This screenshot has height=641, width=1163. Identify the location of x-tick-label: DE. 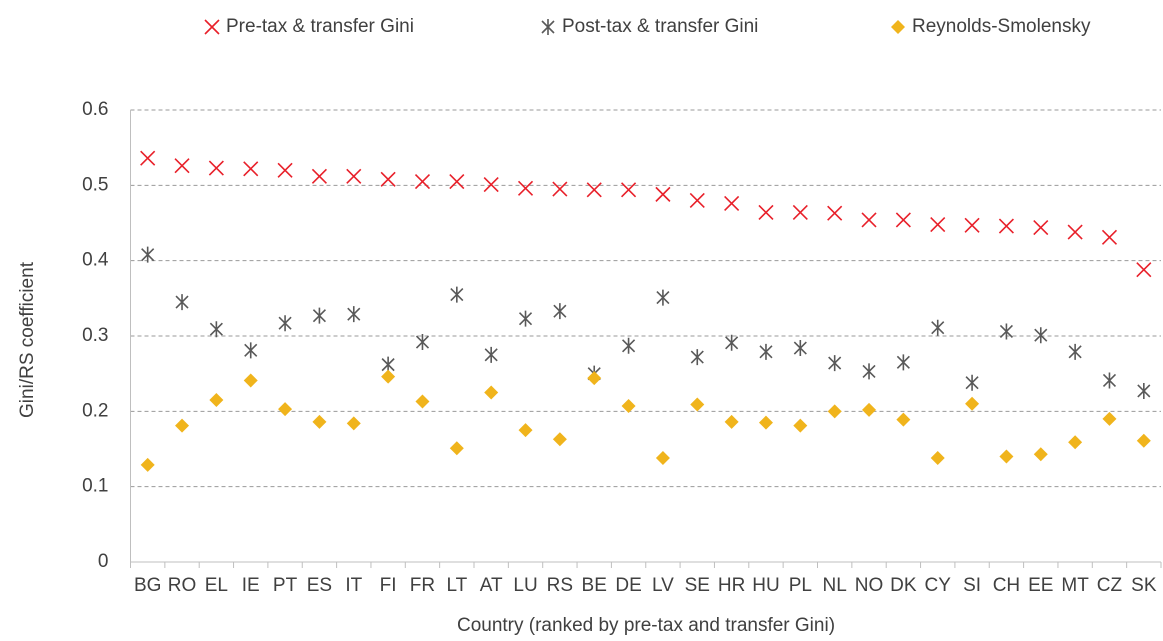
(628, 585).